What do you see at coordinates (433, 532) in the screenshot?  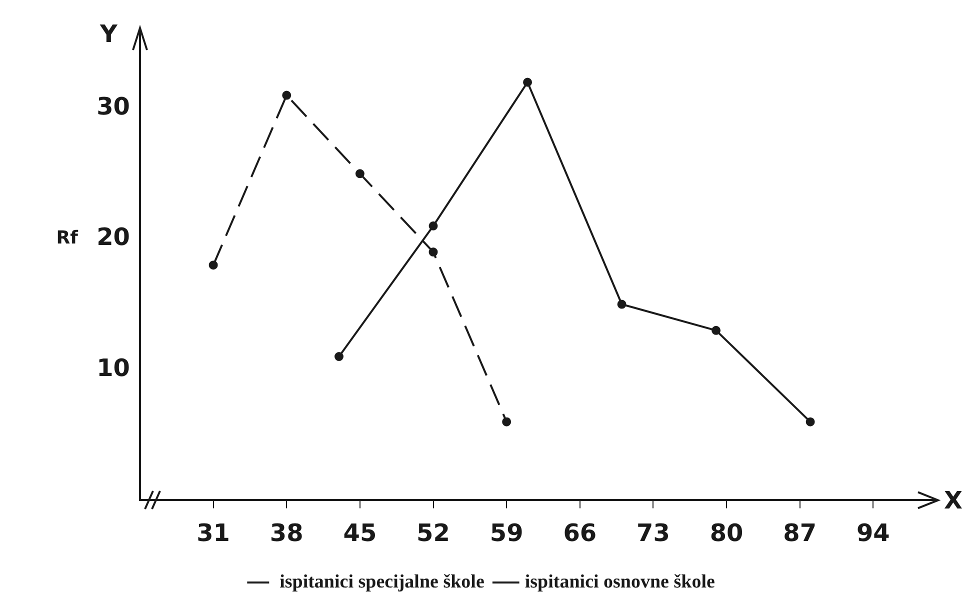 I see `x-tick-label: 52` at bounding box center [433, 532].